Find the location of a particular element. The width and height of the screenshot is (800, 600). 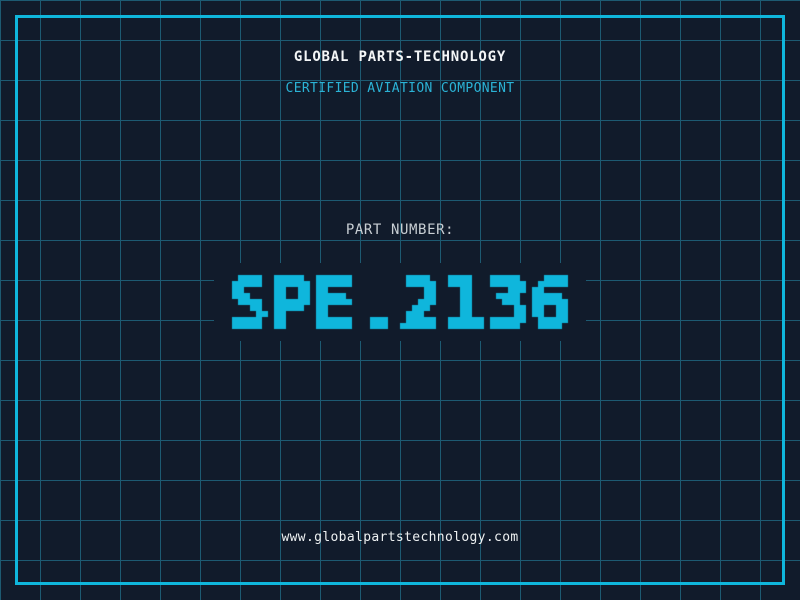

company-title: GLOBAL PARTS-TECHNOLOGY is located at coordinates (400, 57).